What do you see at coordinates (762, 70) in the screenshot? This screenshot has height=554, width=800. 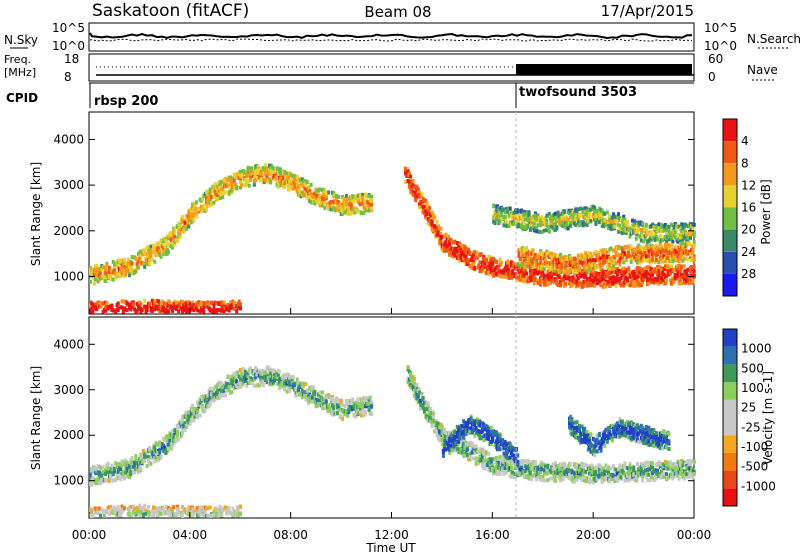 I see `freq-right-label: Nave` at bounding box center [762, 70].